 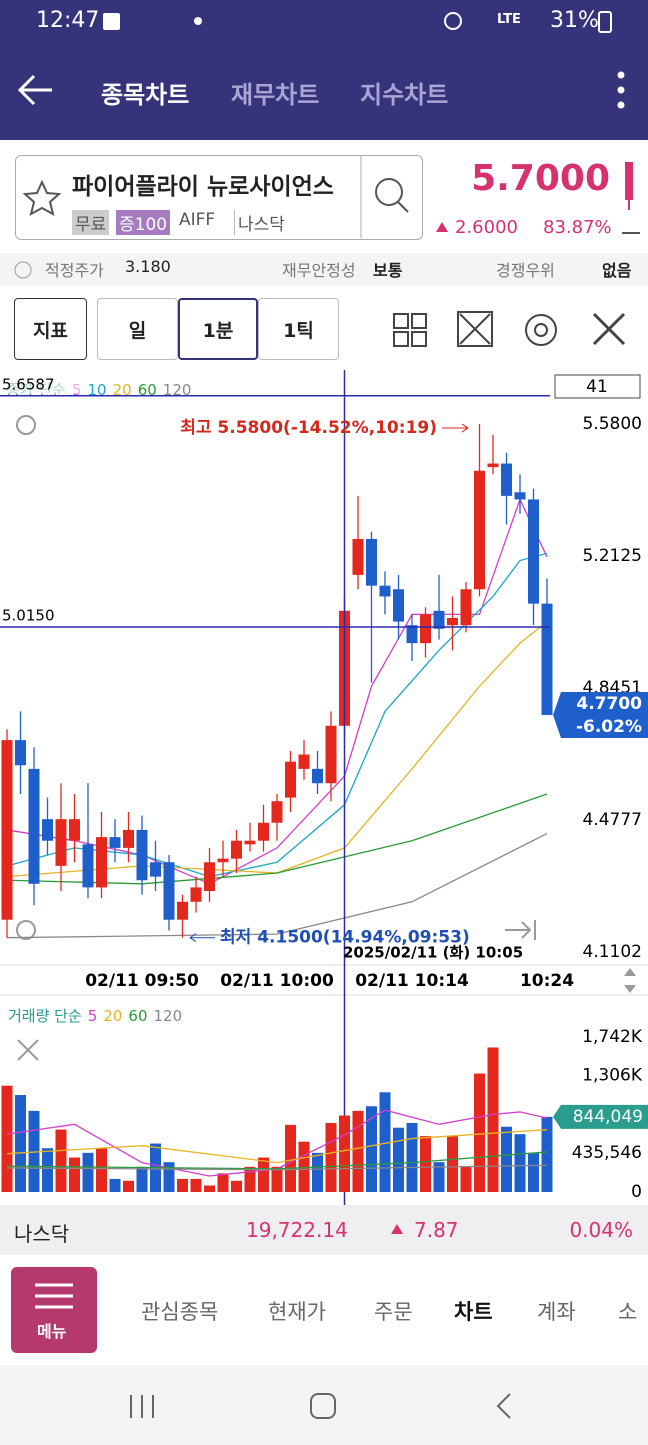 I want to click on legend-entry: 10, so click(x=97, y=390).